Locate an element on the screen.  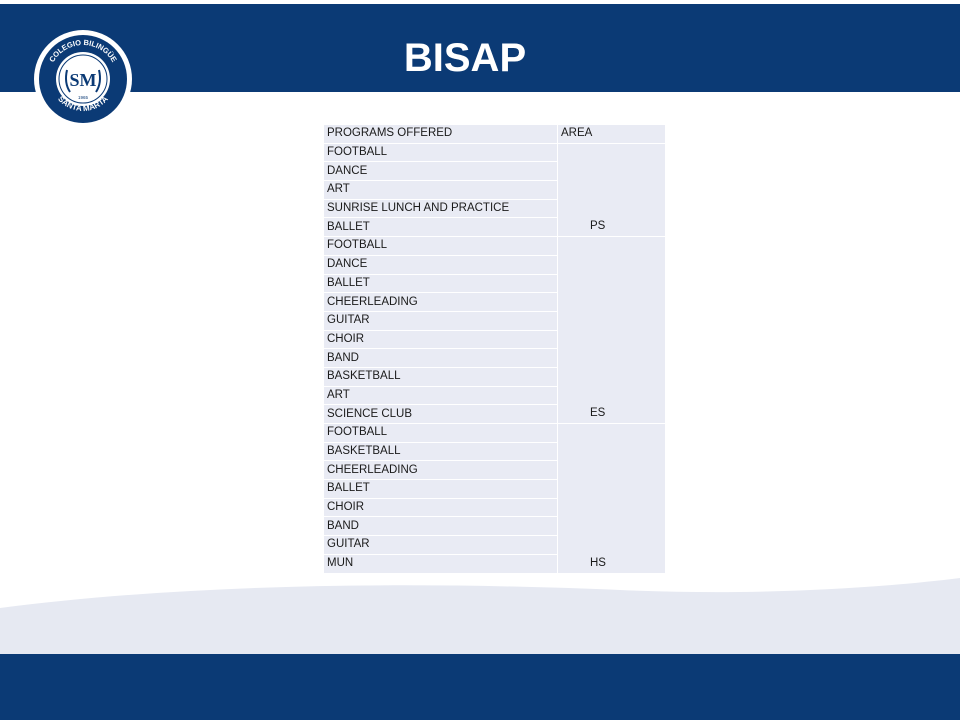
area-cell: ES is located at coordinates (611, 330).